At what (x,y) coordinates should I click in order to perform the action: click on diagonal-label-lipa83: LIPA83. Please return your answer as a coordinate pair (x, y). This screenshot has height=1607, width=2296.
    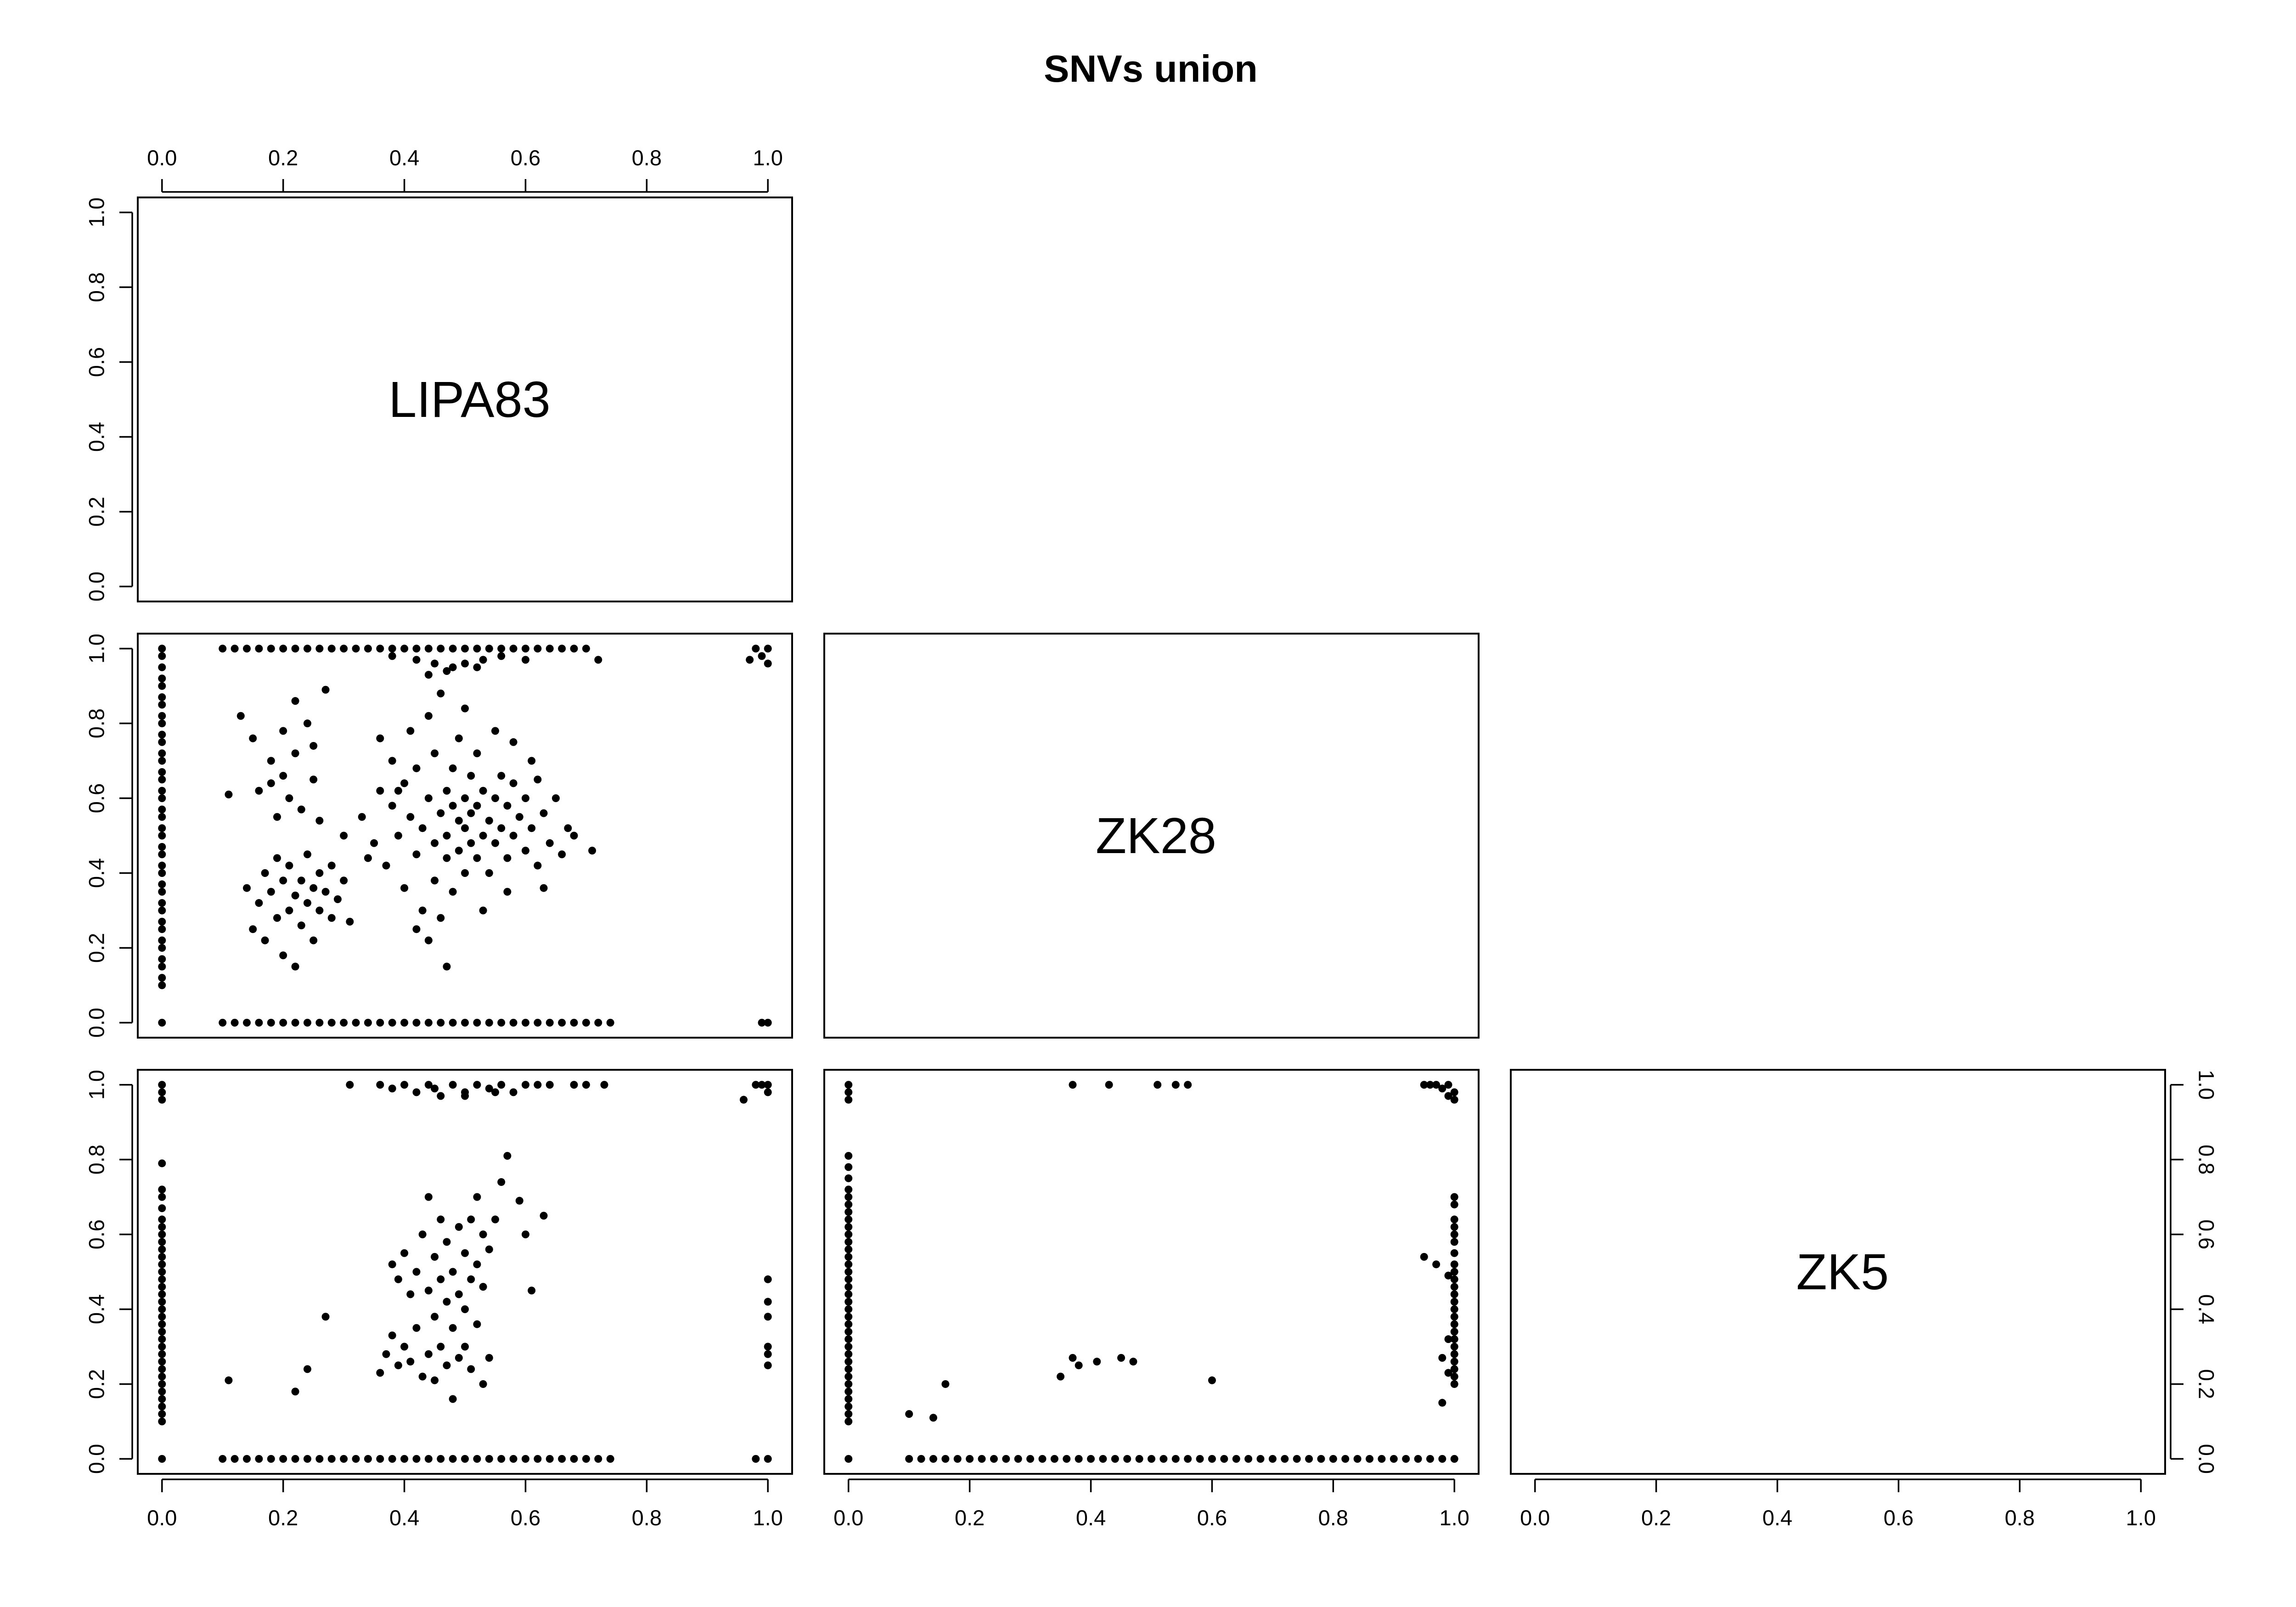
    Looking at the image, I should click on (470, 399).